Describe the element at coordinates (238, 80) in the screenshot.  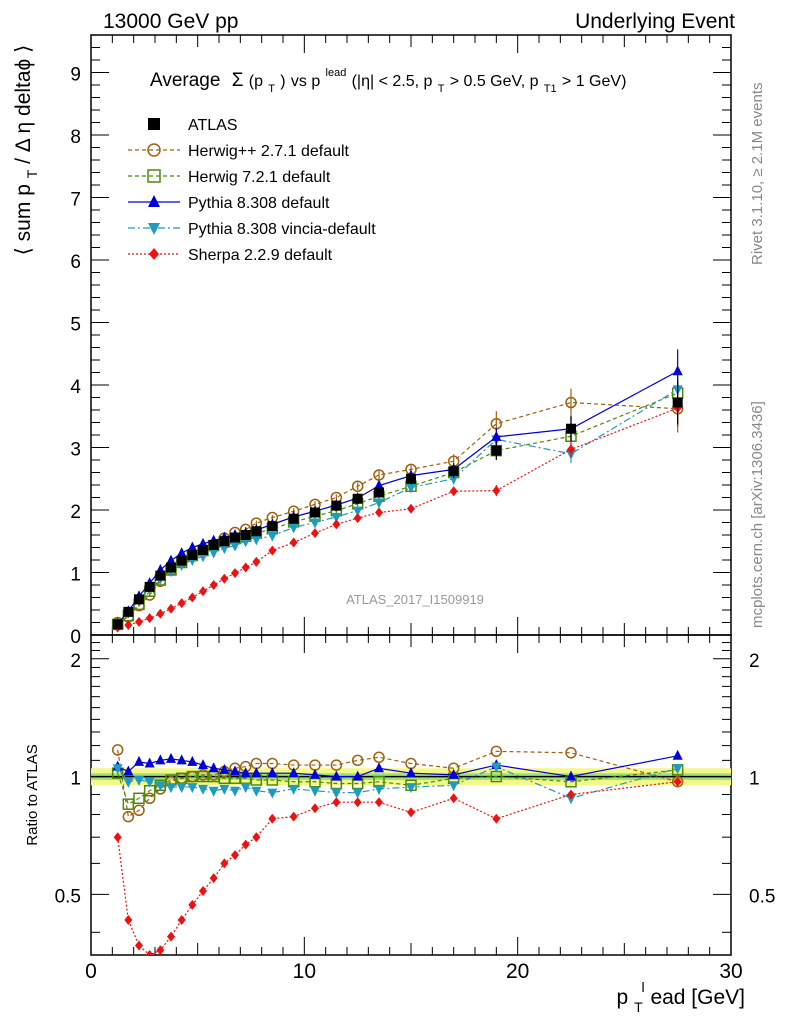
I see `title-sigma: Σ` at that location.